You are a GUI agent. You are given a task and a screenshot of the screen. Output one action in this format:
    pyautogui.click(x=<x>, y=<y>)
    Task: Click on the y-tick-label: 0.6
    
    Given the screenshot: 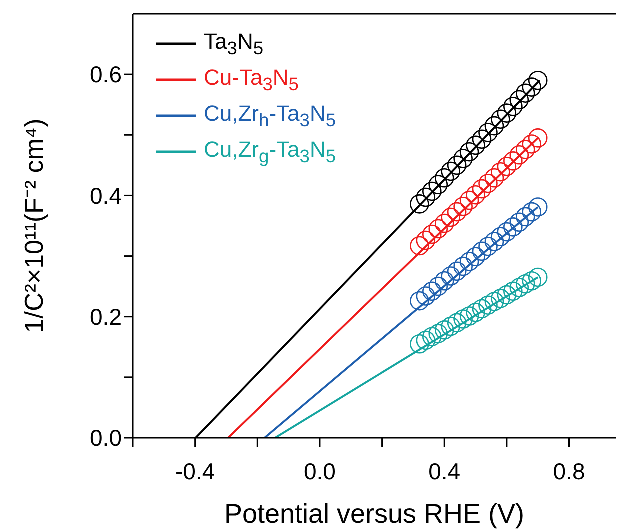 What is the action you would take?
    pyautogui.click(x=106, y=75)
    